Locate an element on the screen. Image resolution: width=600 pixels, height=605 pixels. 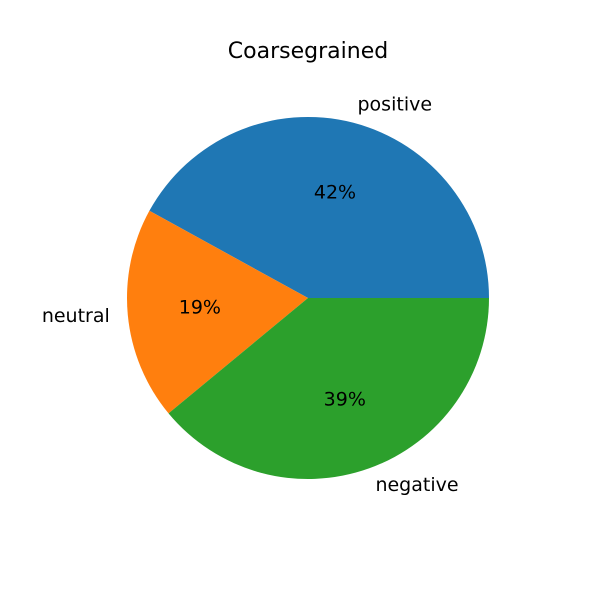
slice-percent-positive: 42% is located at coordinates (335, 192).